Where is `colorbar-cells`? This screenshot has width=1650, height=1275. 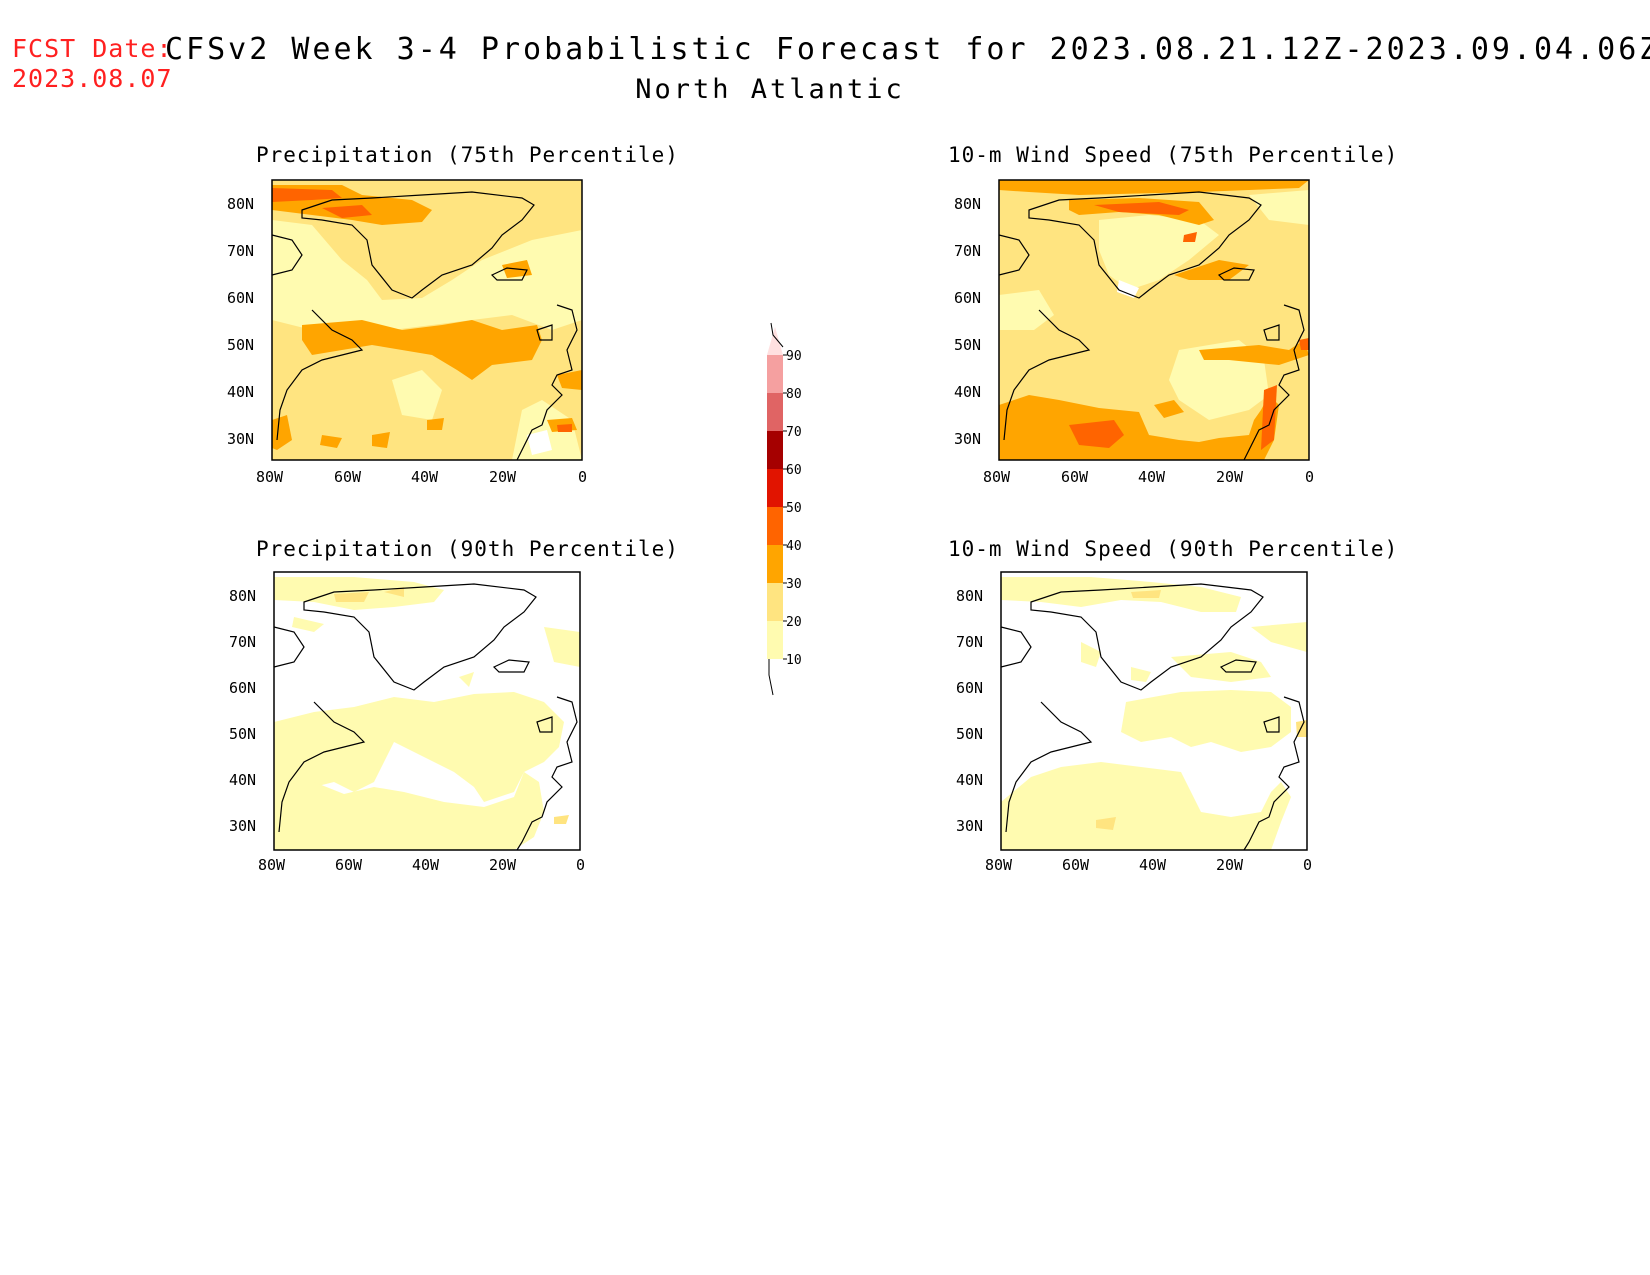
colorbar-cells is located at coordinates (777, 493).